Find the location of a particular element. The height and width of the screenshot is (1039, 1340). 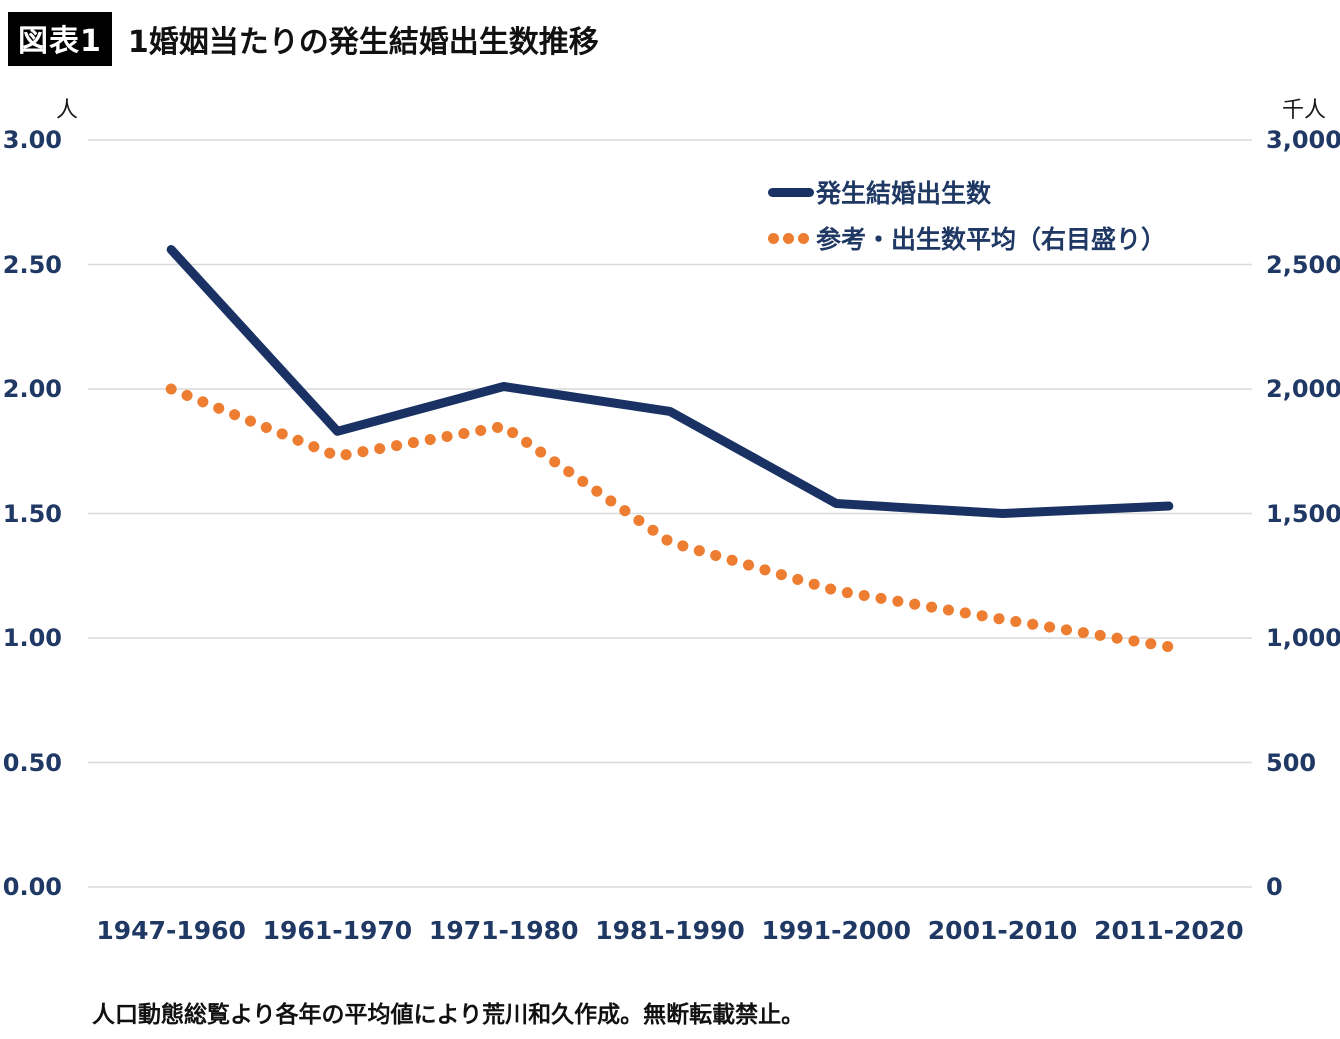

right-y-tick-label: 1,500 is located at coordinates (1303, 513).